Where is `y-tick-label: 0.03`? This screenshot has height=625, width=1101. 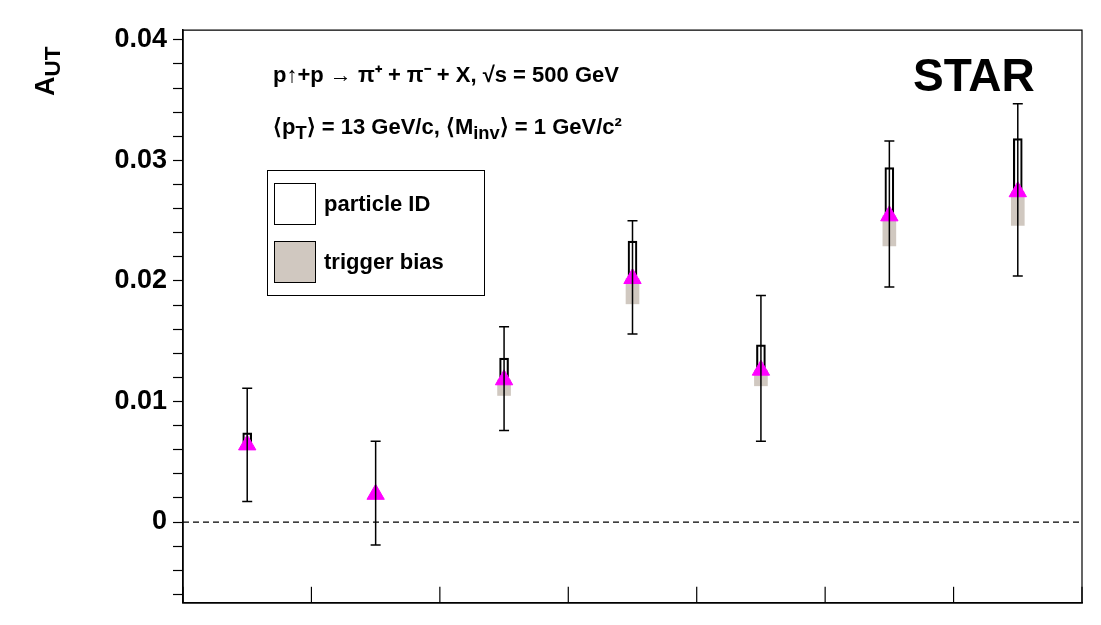 y-tick-label: 0.03 is located at coordinates (140, 158).